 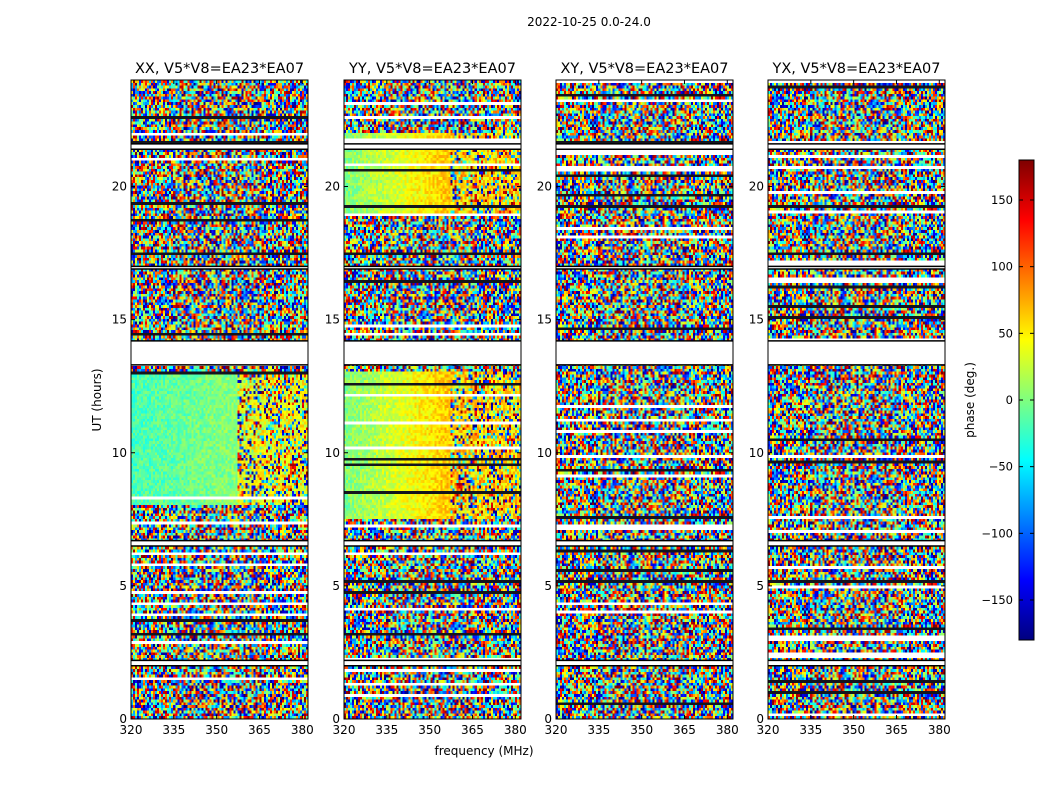 I want to click on colorbar-tick-label: 100, so click(x=1002, y=267).